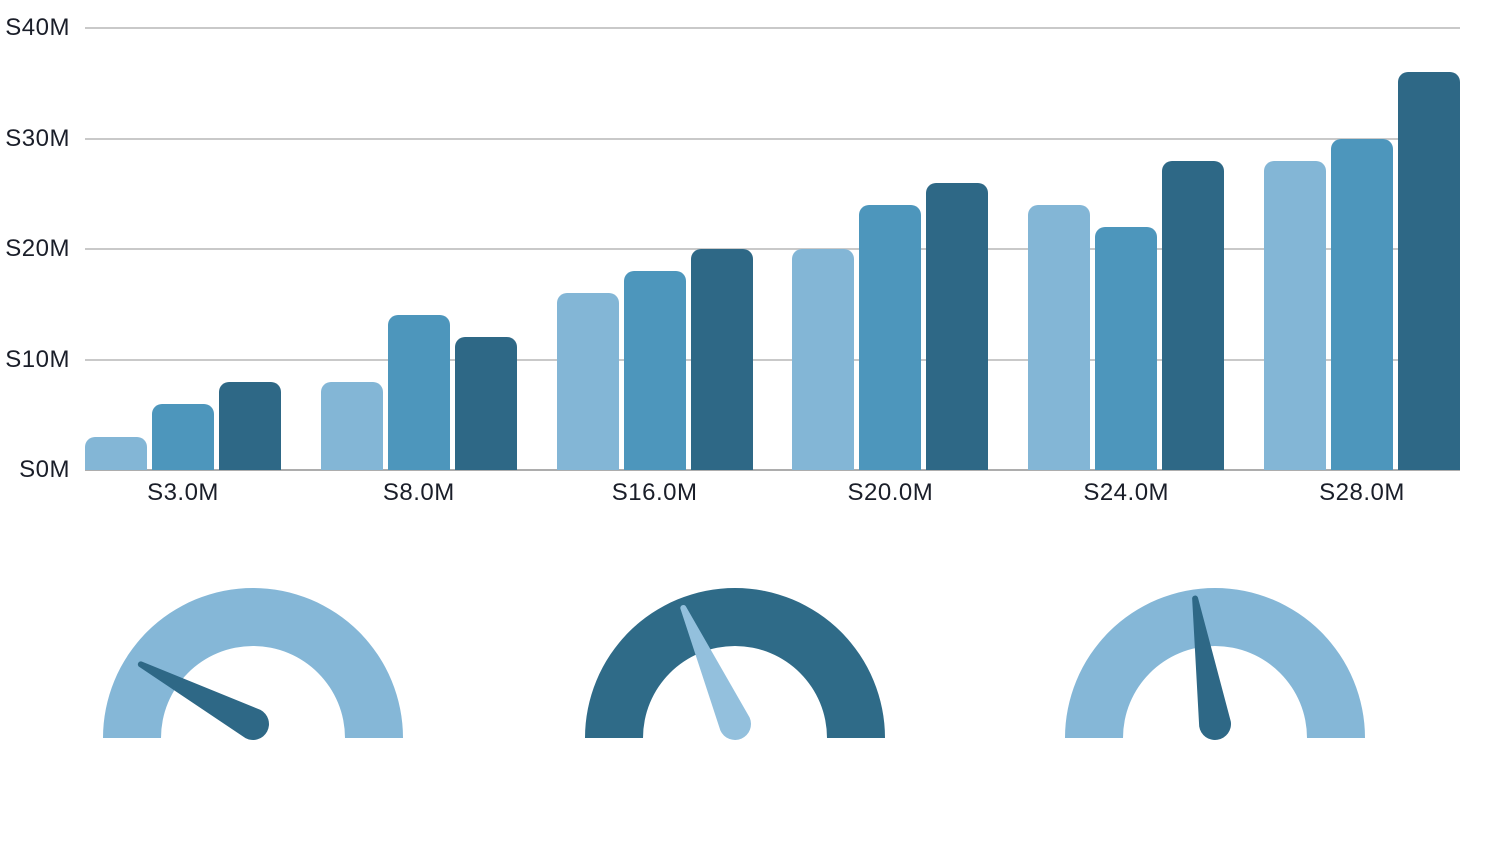 The width and height of the screenshot is (1500, 844). I want to click on x-tick-label: S24.0M, so click(1126, 492).